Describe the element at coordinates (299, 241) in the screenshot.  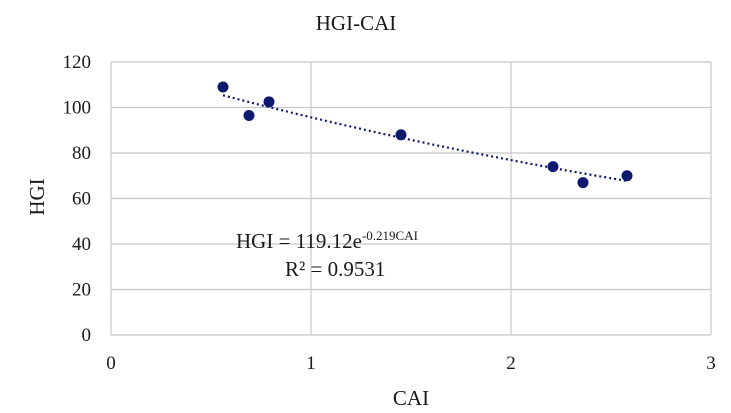
I see `equation-base: HGI = 119.12e` at that location.